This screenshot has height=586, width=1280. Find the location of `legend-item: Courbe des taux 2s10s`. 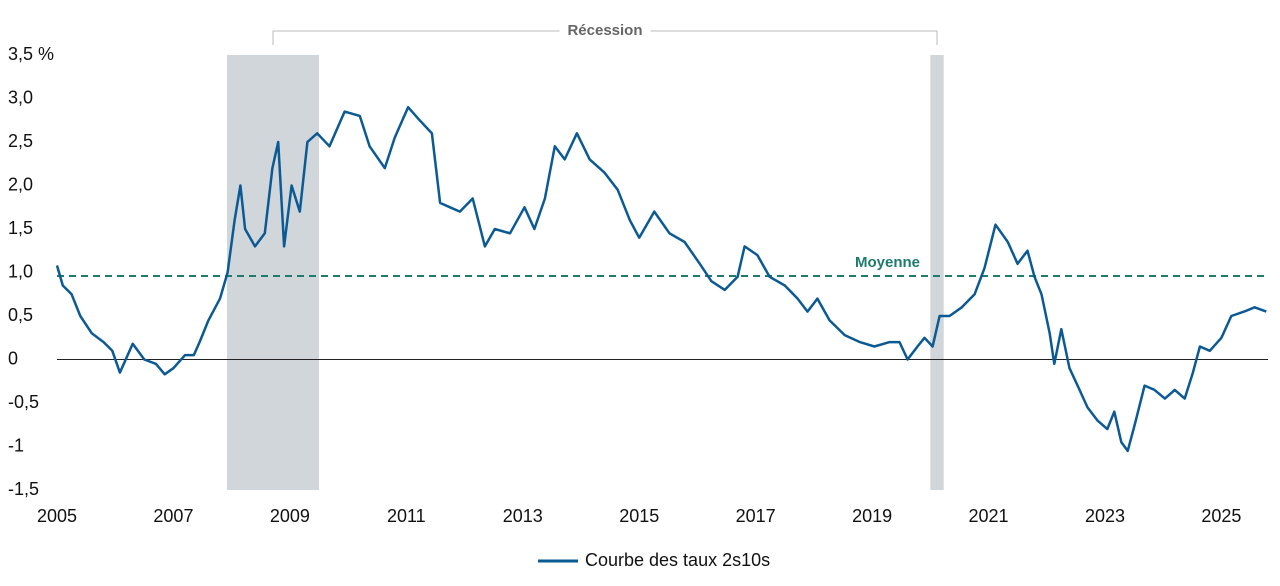

legend-item: Courbe des taux 2s10s is located at coordinates (654, 560).